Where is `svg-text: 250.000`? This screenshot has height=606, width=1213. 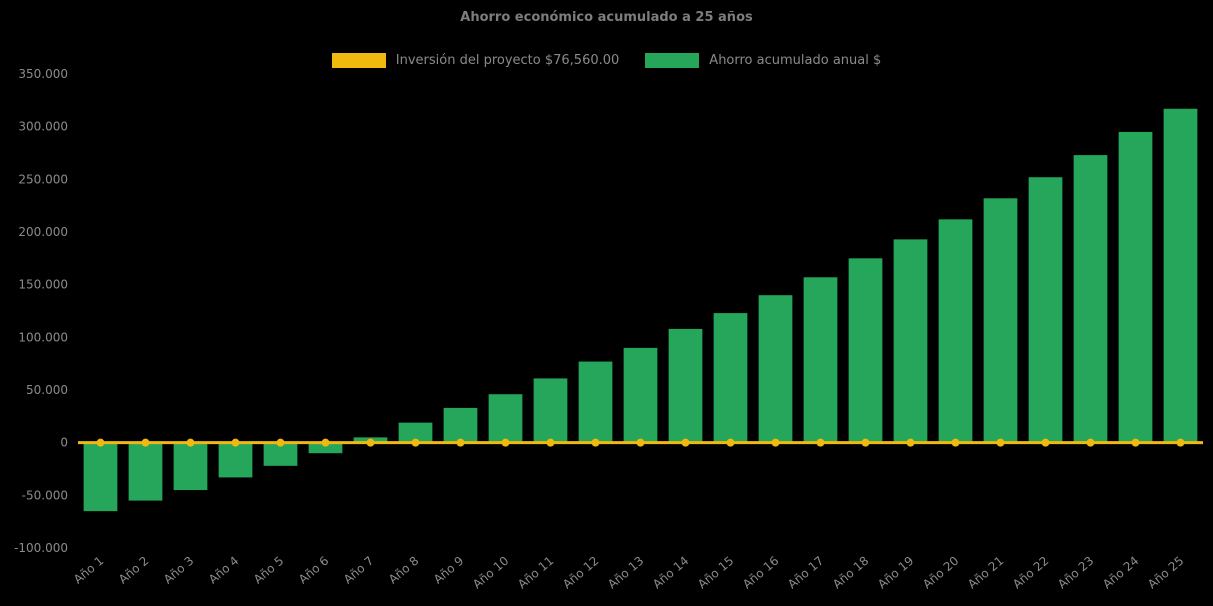
svg-text: 250.000 is located at coordinates (43, 179).